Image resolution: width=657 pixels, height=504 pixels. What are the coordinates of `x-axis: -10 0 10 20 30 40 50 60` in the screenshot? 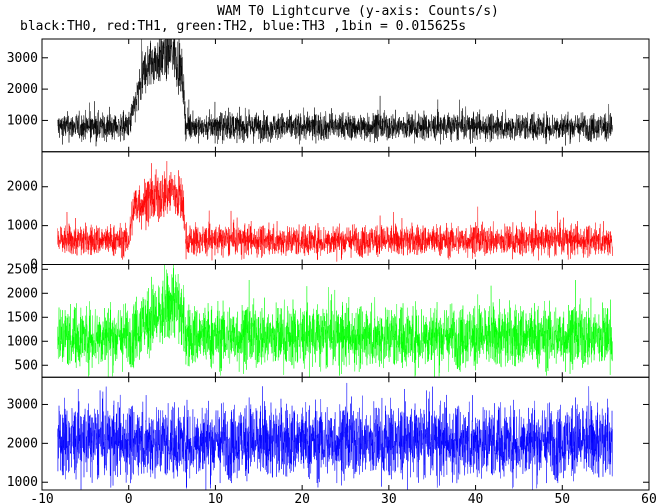 It's located at (343, 498).